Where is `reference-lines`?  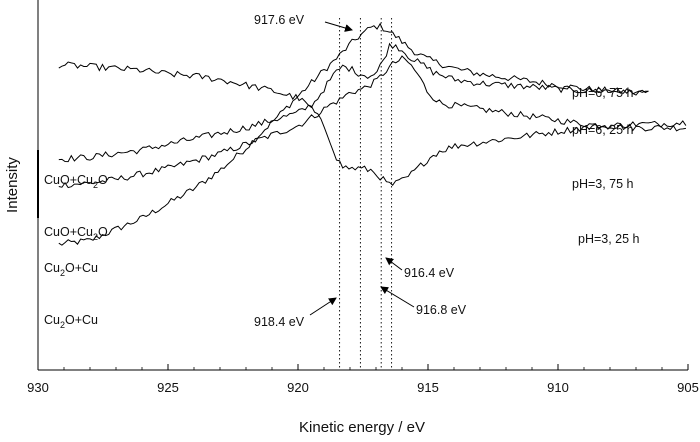 reference-lines is located at coordinates (366, 193).